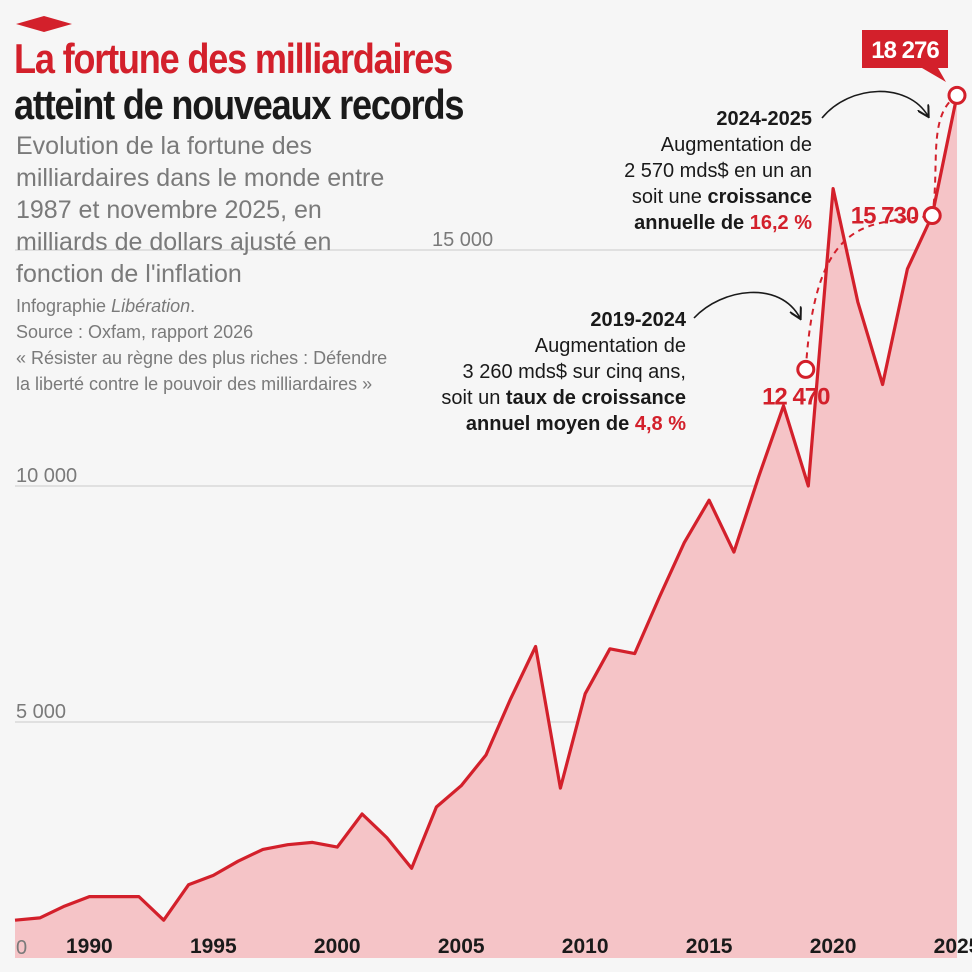 This screenshot has width=972, height=972. What do you see at coordinates (796, 396) in the screenshot?
I see `value-label: 12 470` at bounding box center [796, 396].